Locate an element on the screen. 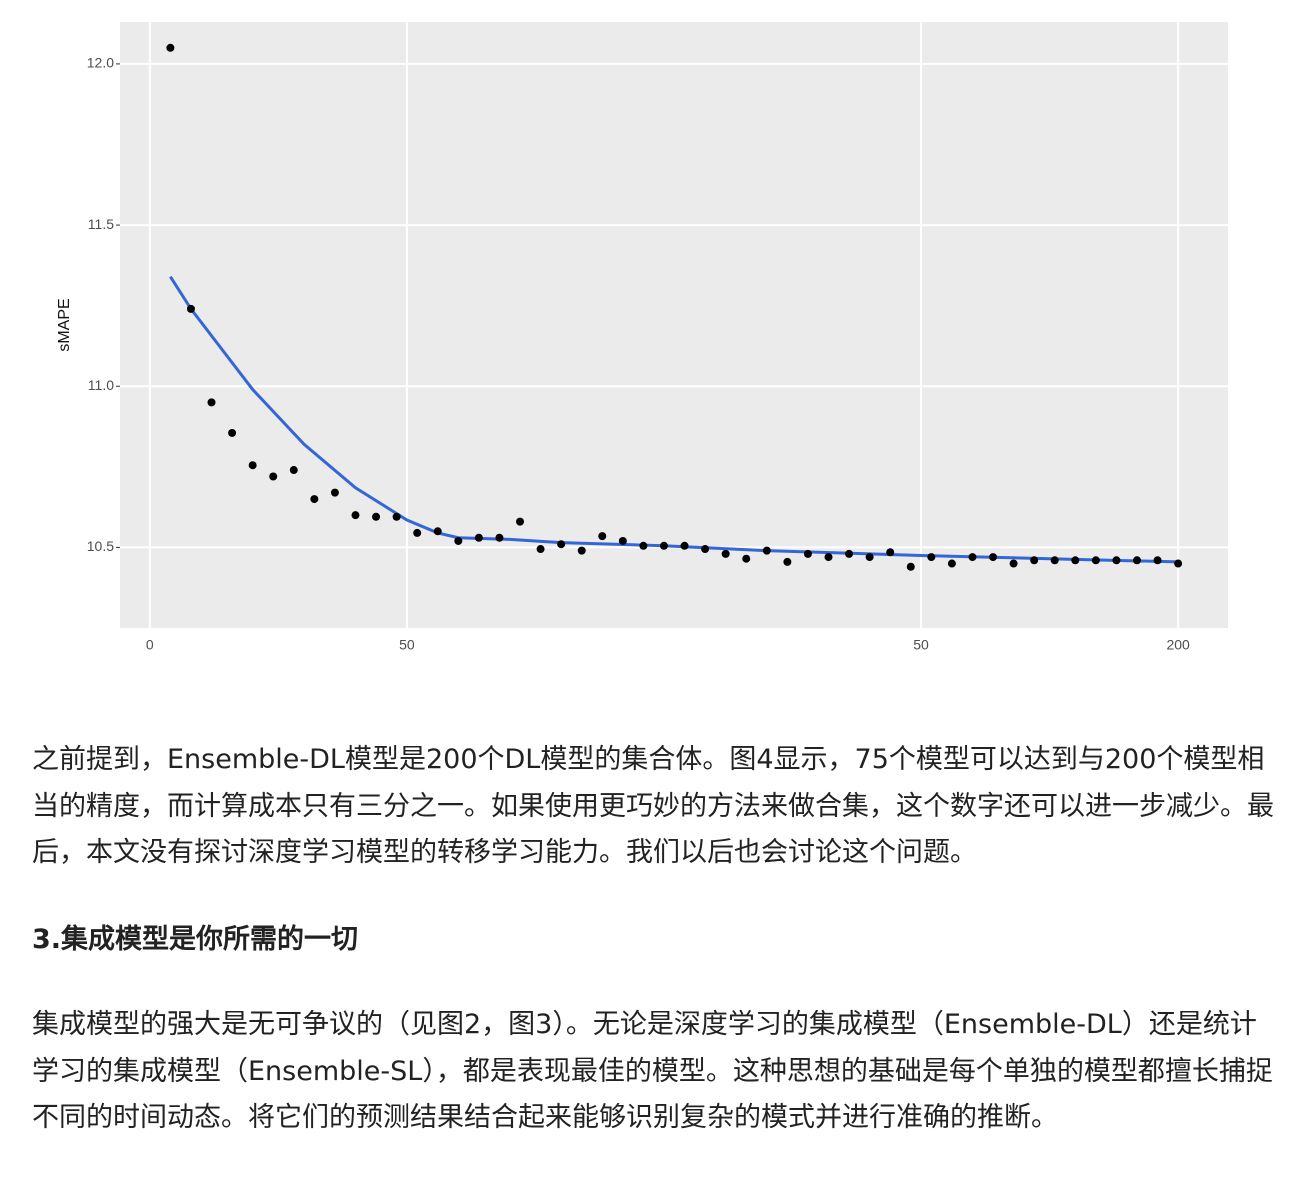 This screenshot has height=1194, width=1293. y-tick-label: 12.0 is located at coordinates (100, 63).